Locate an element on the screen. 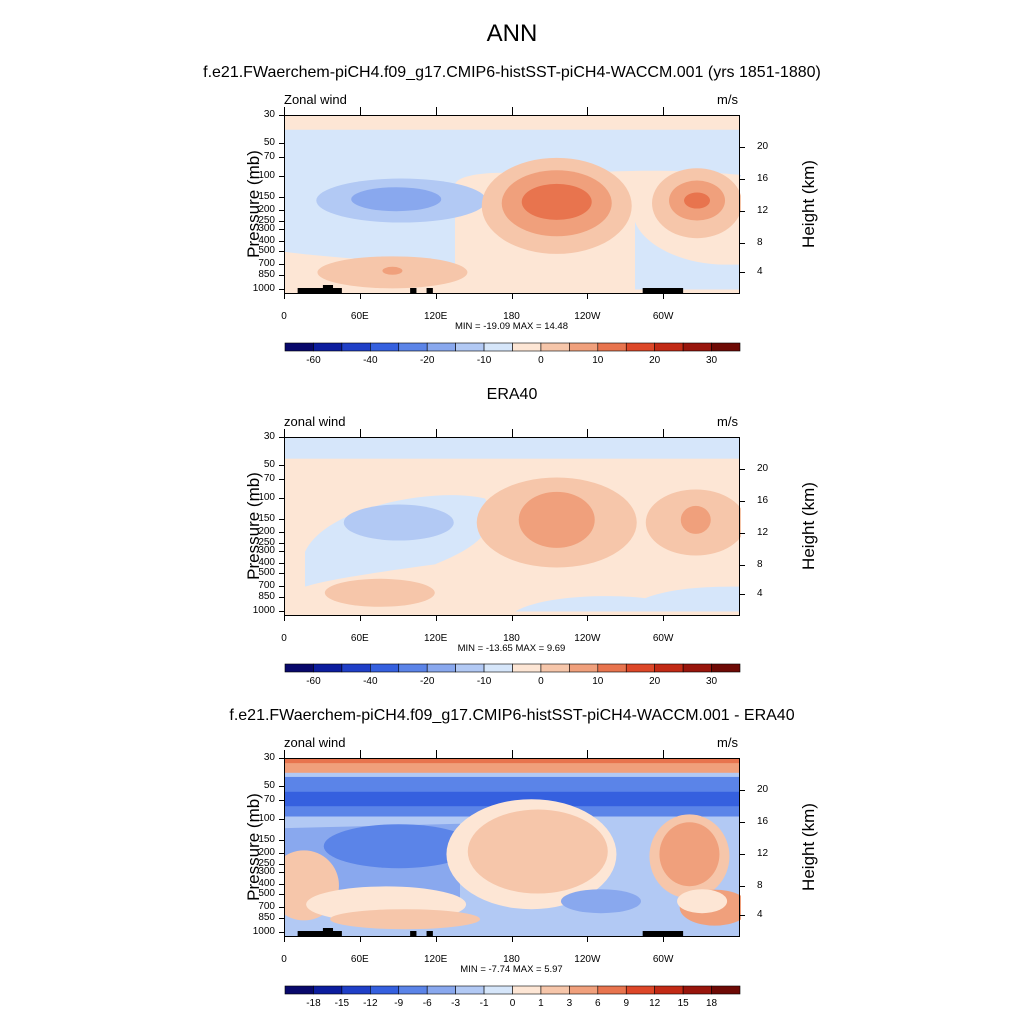  y-tick-label: 250 is located at coordinates (266, 863).